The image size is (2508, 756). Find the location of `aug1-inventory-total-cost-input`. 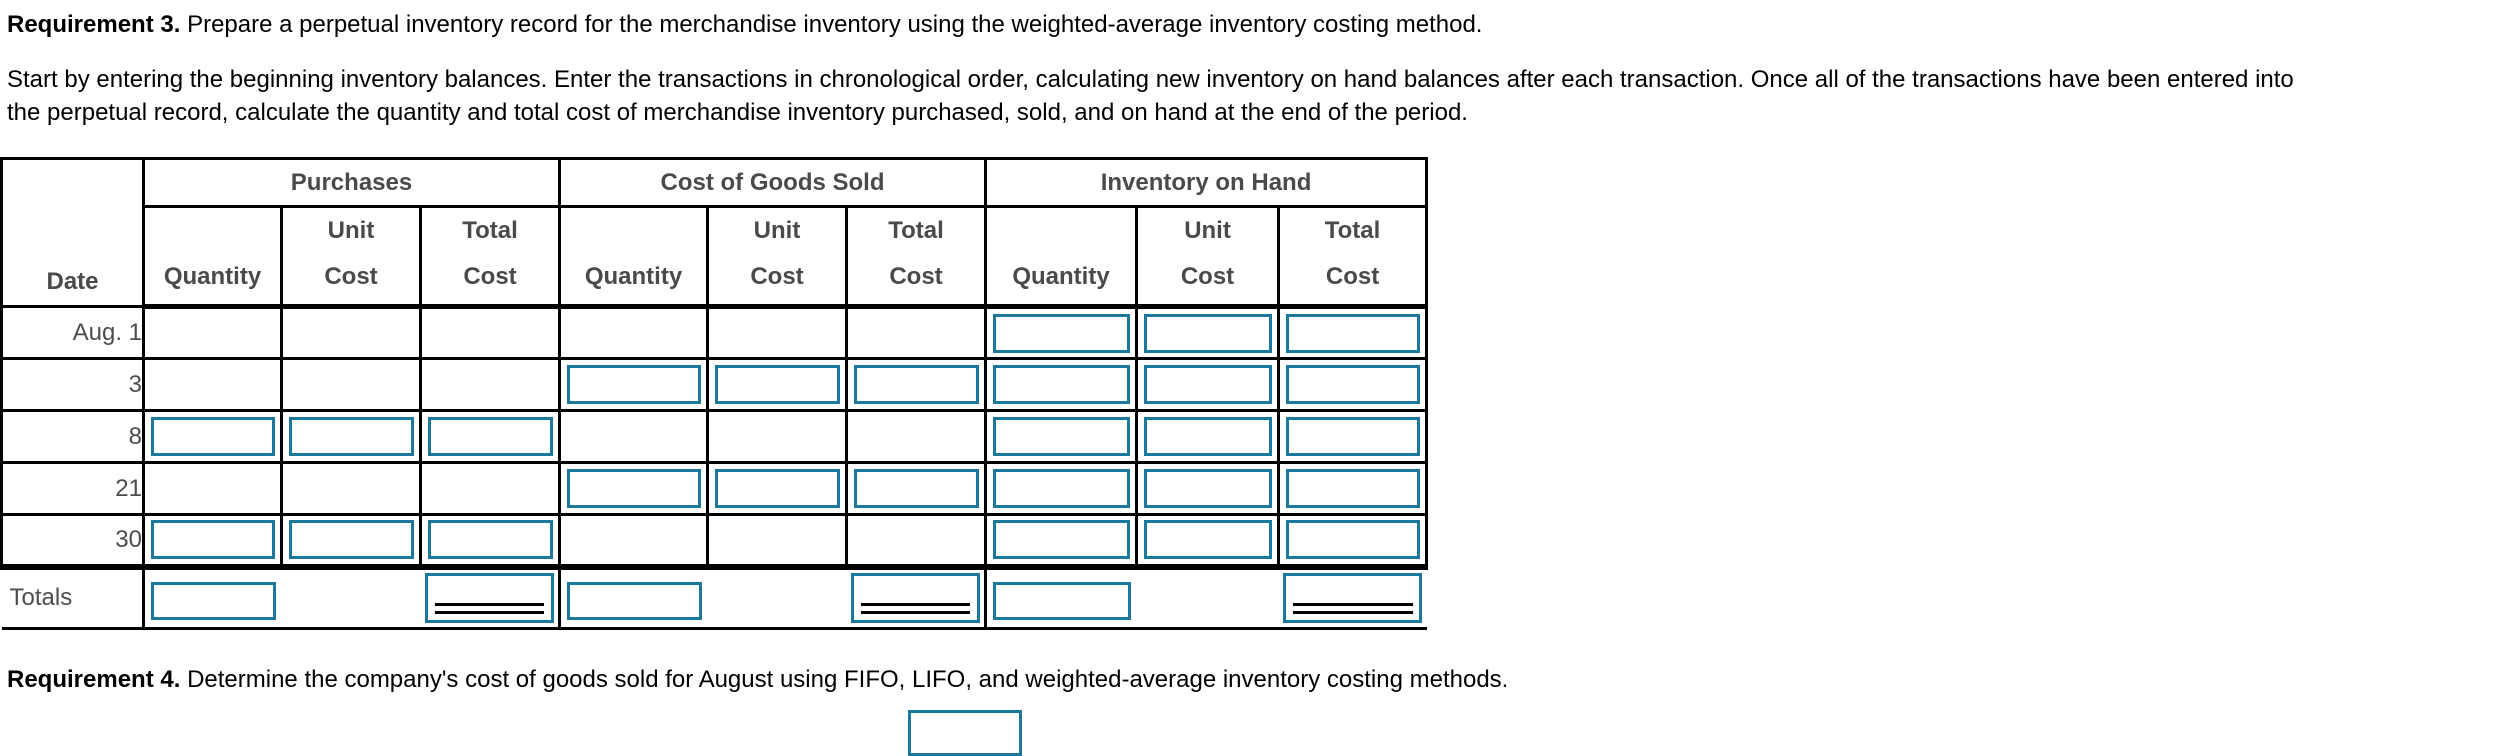

aug1-inventory-total-cost-input is located at coordinates (1352, 333).